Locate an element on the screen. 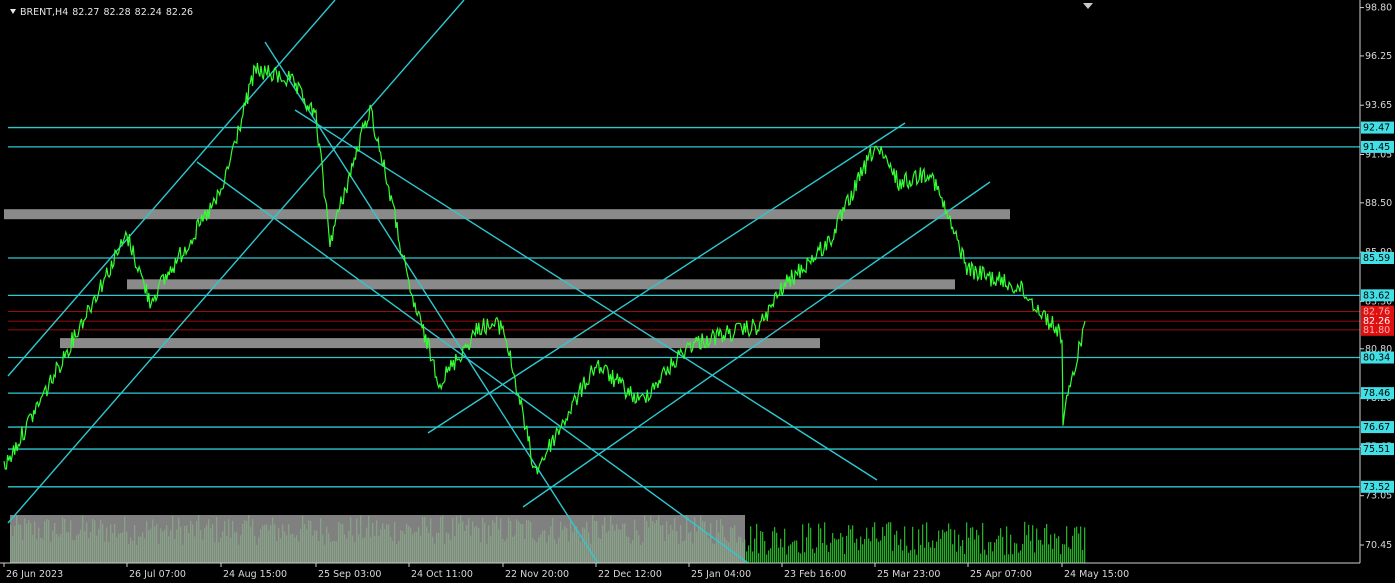  current-price-label: 81.80 is located at coordinates (1376, 330).